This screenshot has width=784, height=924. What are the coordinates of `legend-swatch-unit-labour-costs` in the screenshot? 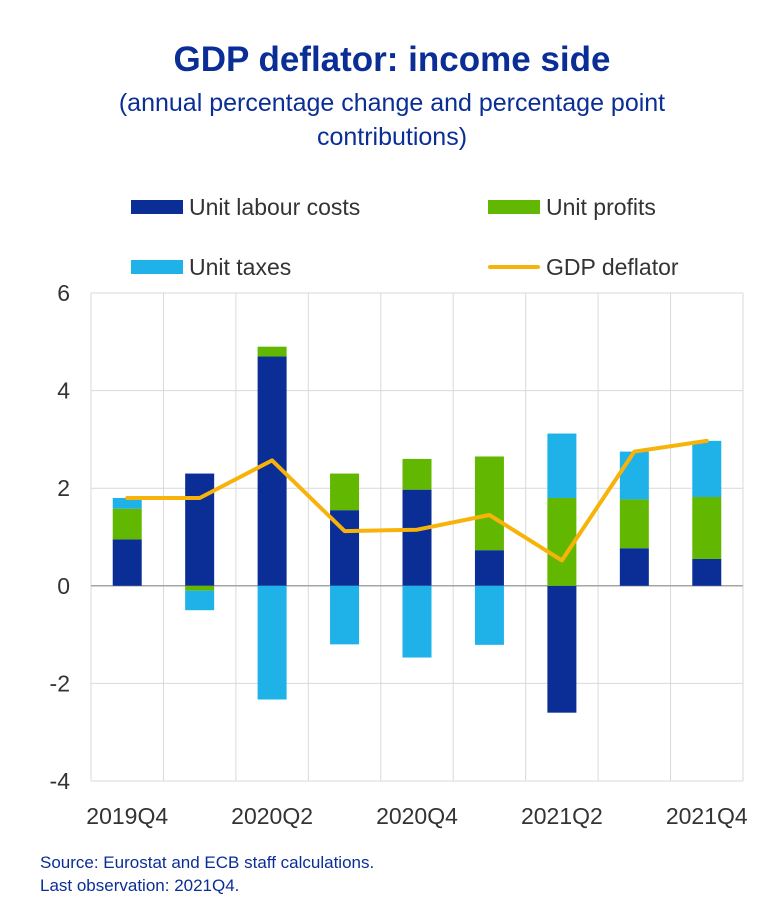 It's located at (157, 207).